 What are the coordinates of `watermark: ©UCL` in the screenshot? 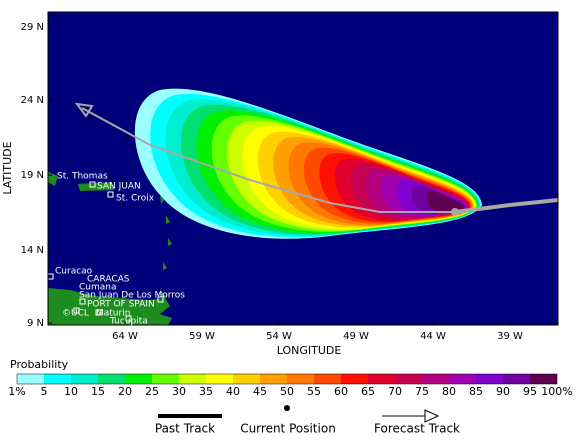 It's located at (75, 314).